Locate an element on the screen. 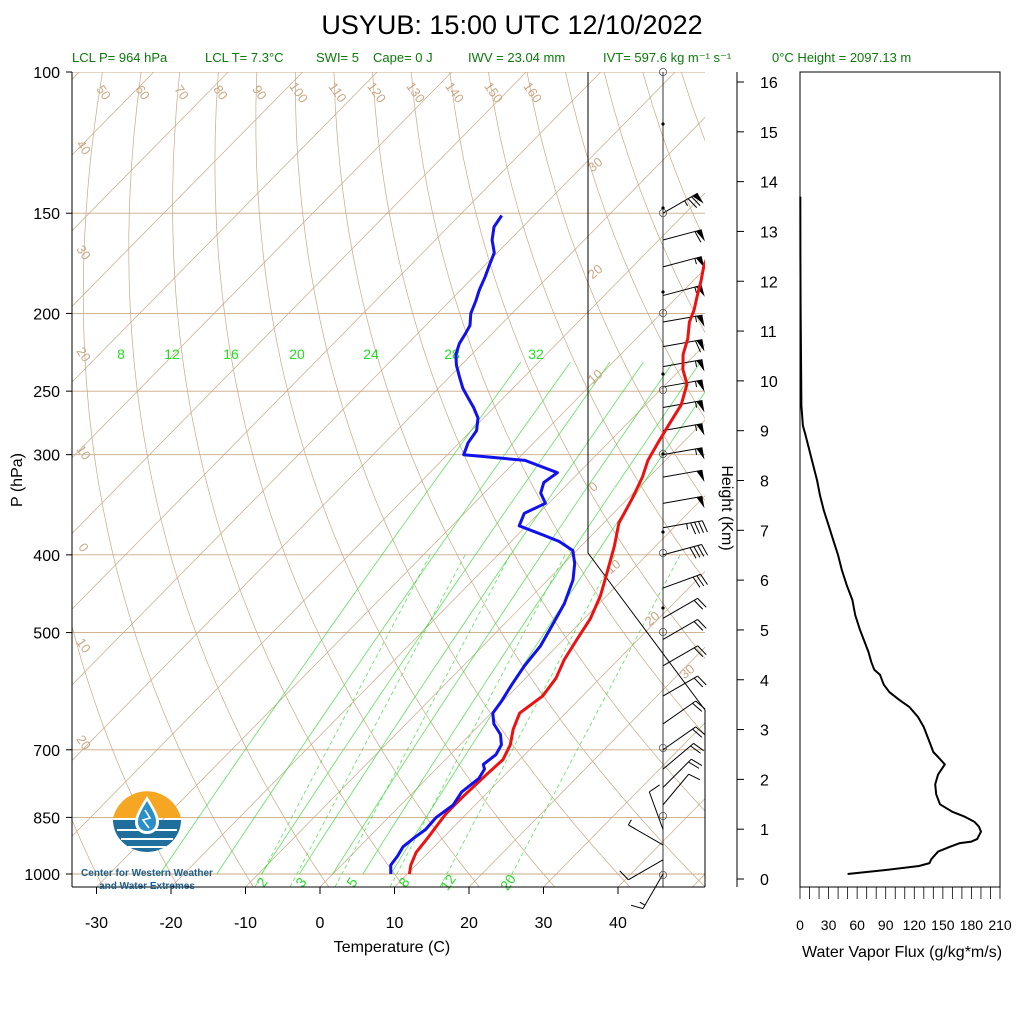  adiabat-left-label: 30 is located at coordinates (83, 252).